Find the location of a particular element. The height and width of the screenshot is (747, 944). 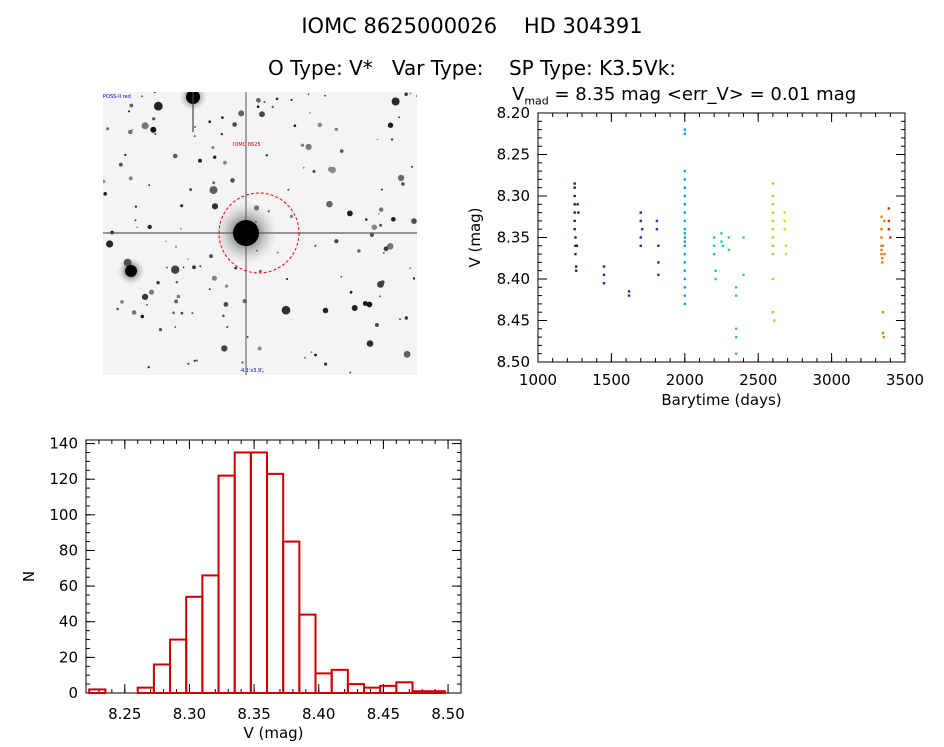

bright-star-left-core is located at coordinates (131, 271).